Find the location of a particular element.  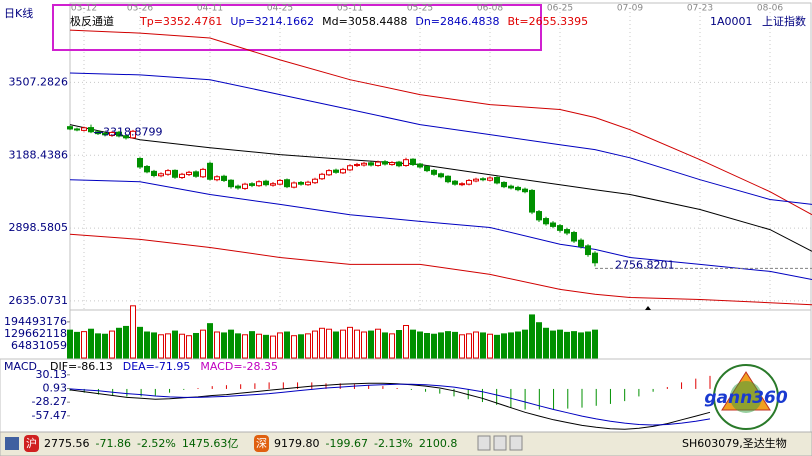

sh-quote: 2775.56 -71.86 -2.52% 1475.63亿 is located at coordinates (141, 443).